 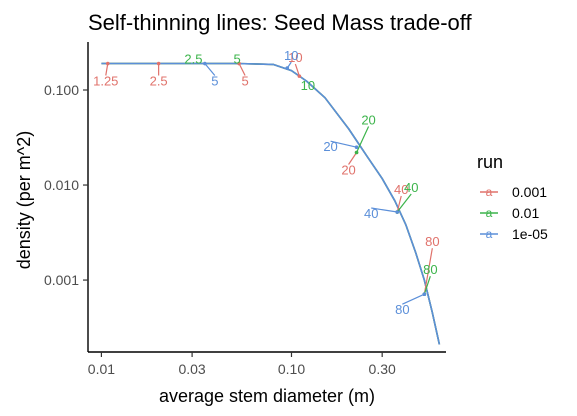 What do you see at coordinates (191, 369) in the screenshot?
I see `x-tick-label: 0.03` at bounding box center [191, 369].